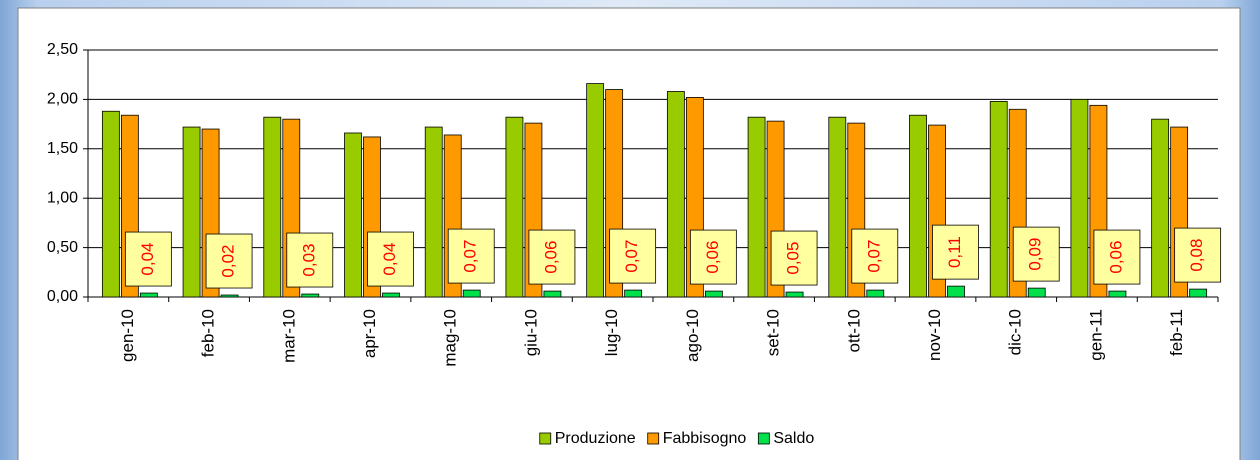  I want to click on y-tick-label: 0,50, so click(62, 247).